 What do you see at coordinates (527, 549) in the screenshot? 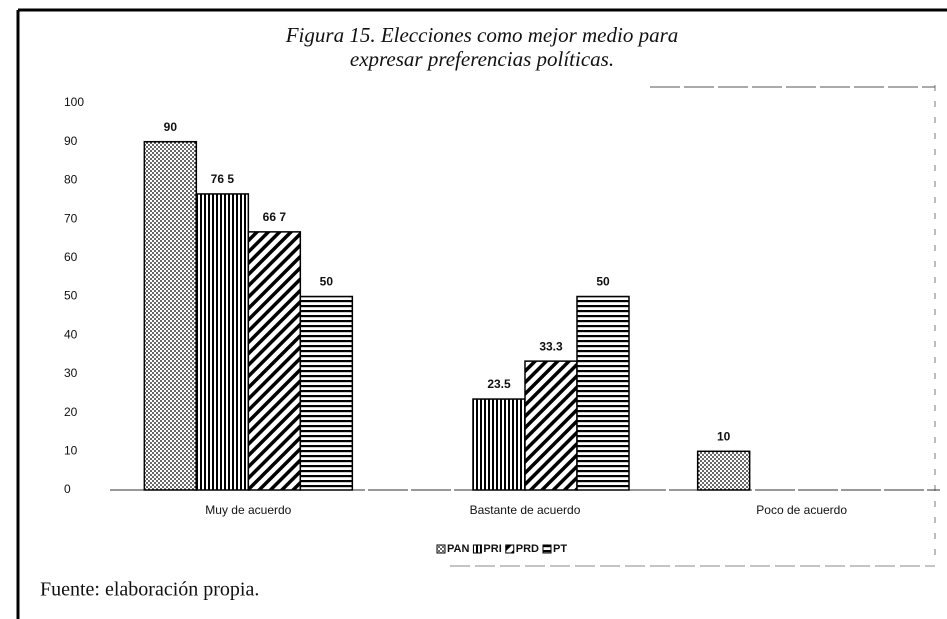
I see `legend-label: PRD` at bounding box center [527, 549].